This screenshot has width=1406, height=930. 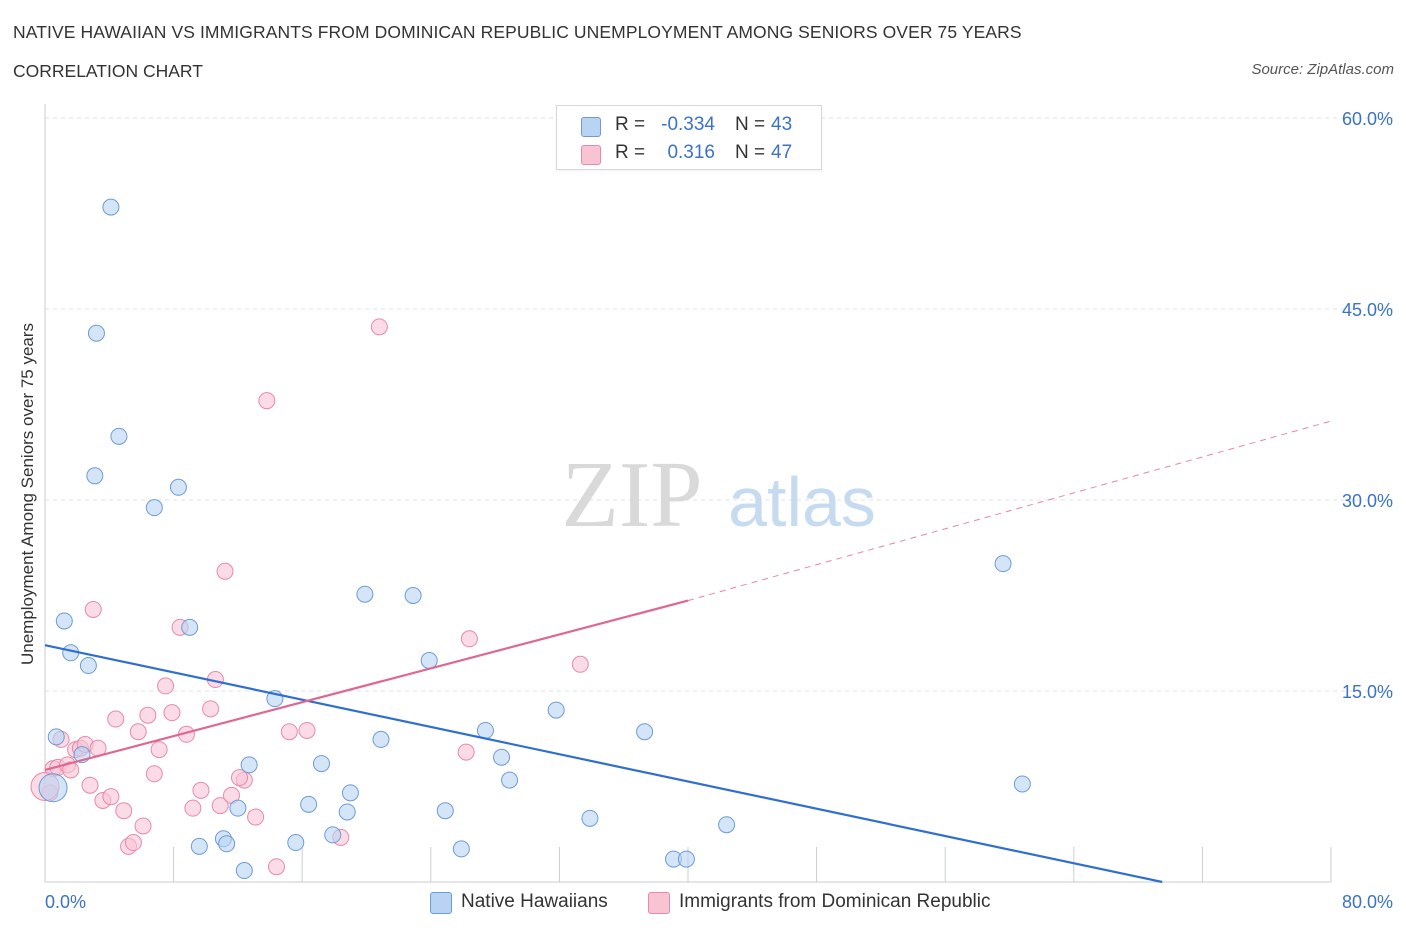 I want to click on source-credit: Source: ZipAtlas.com, so click(x=1322, y=69).